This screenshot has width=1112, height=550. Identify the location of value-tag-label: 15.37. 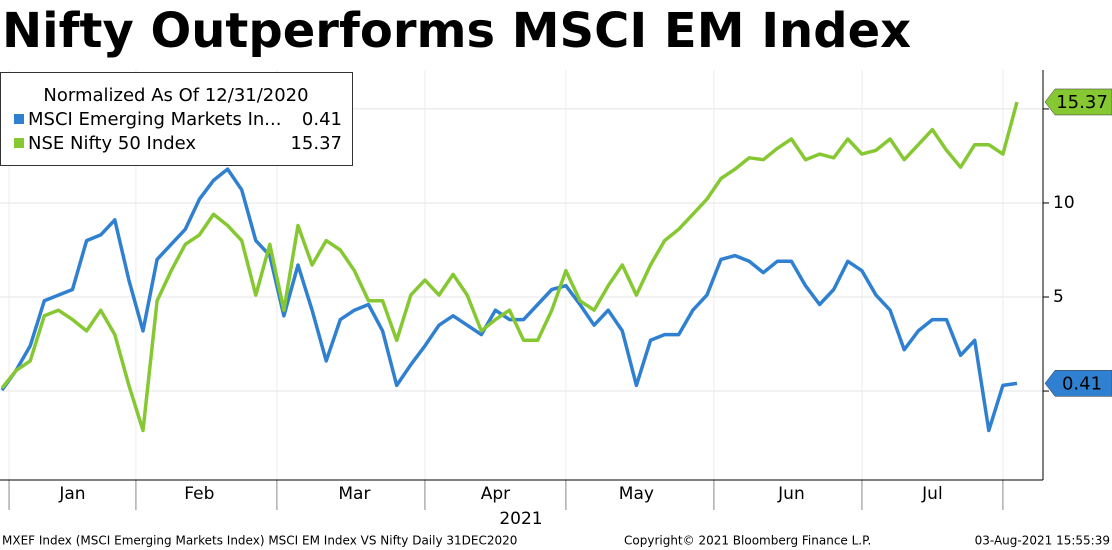
(1082, 102).